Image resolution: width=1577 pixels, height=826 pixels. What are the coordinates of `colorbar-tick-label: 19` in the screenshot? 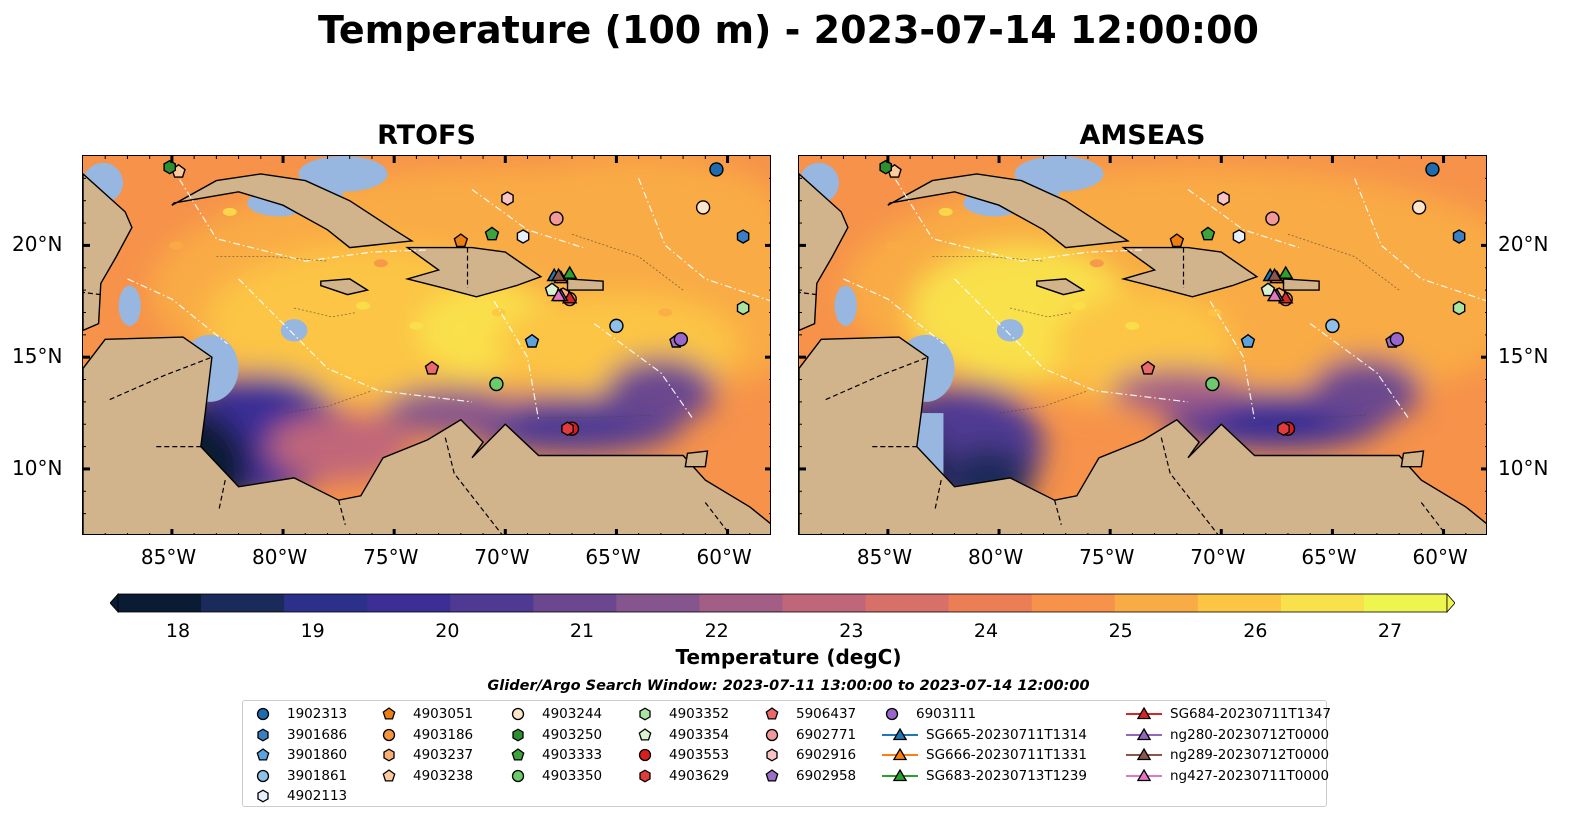 It's located at (312, 631).